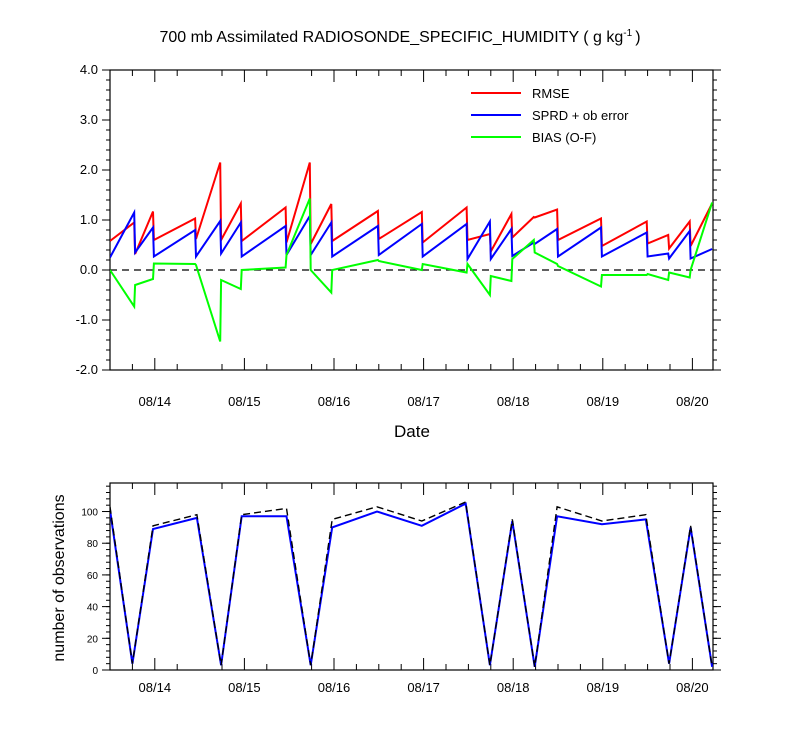 Image resolution: width=800 pixels, height=750 pixels. I want to click on y-tick-label: 80, so click(93, 544).